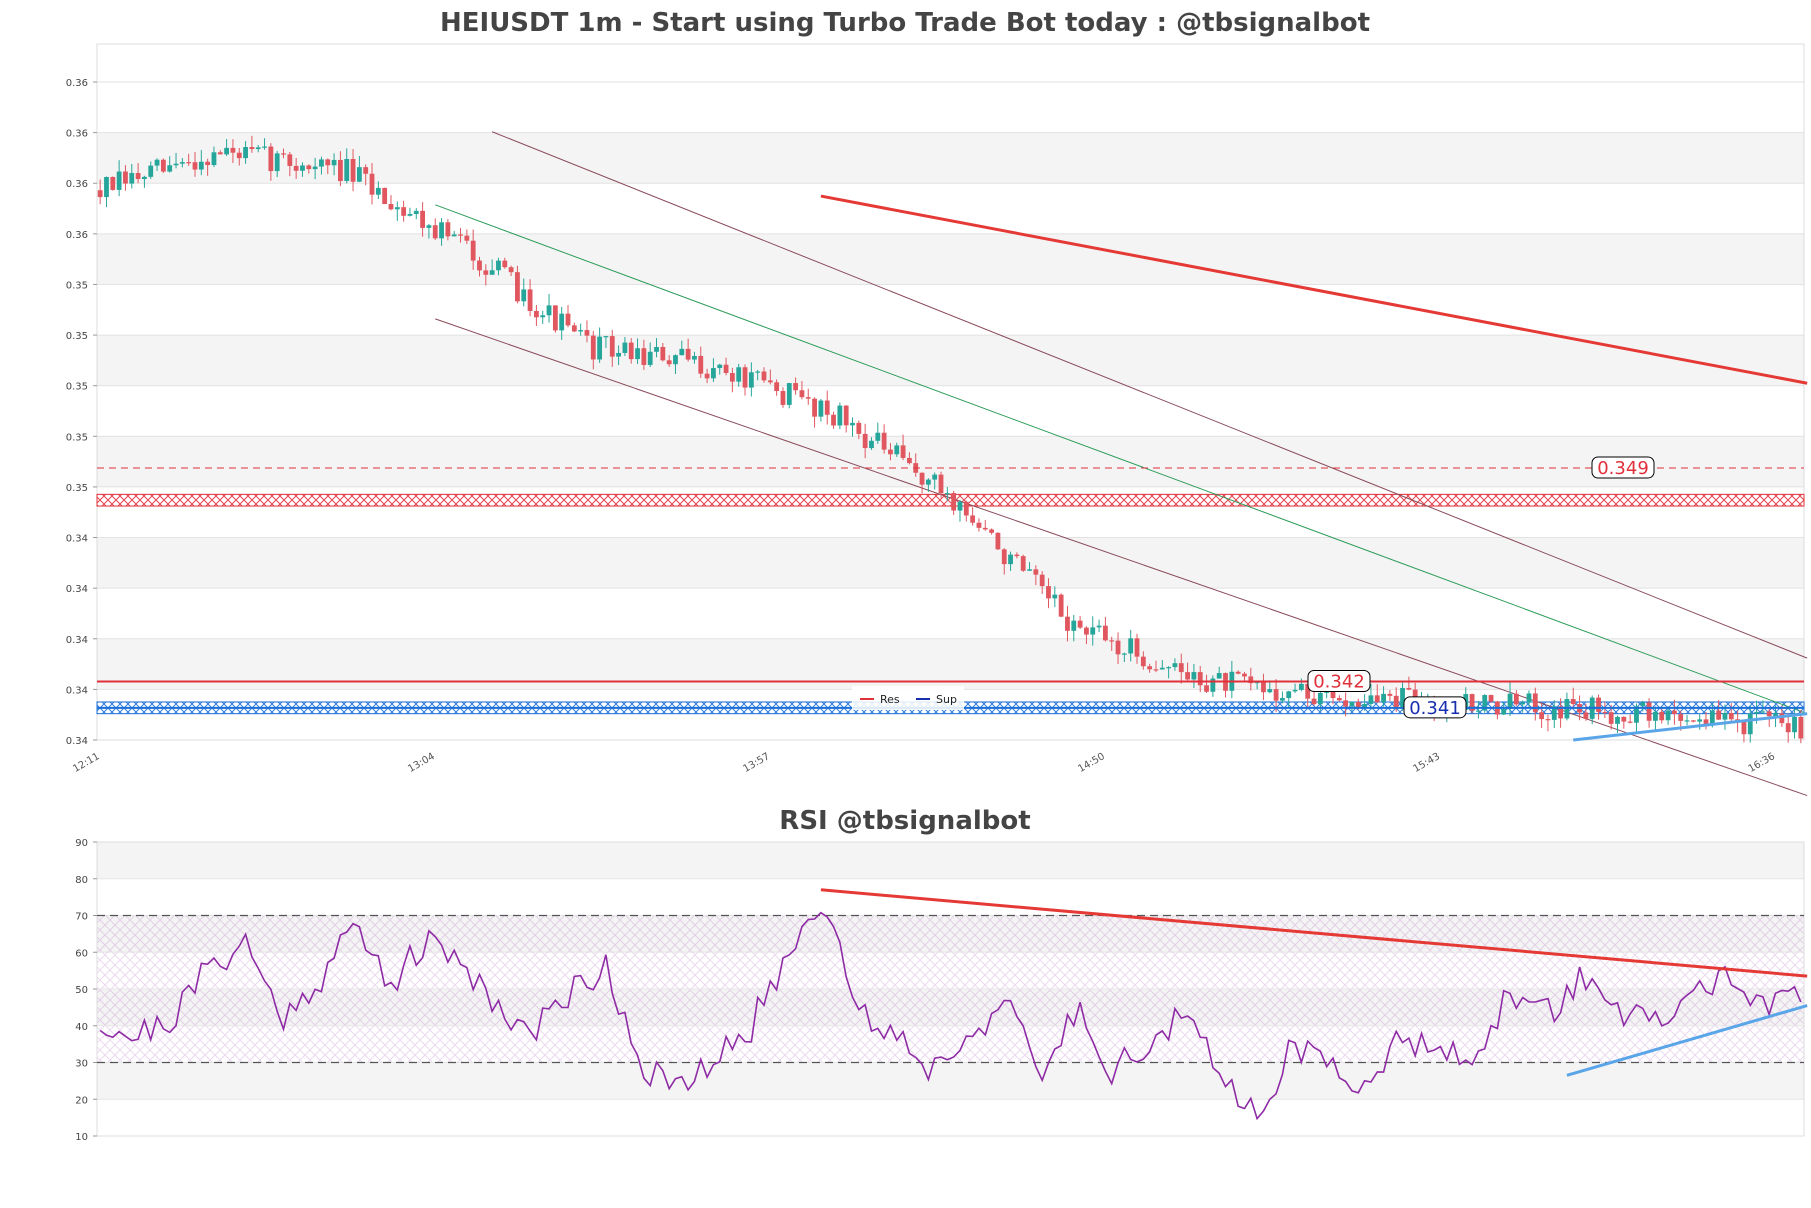 This screenshot has width=1811, height=1208. I want to click on resistance-label: 0.342, so click(1339, 682).